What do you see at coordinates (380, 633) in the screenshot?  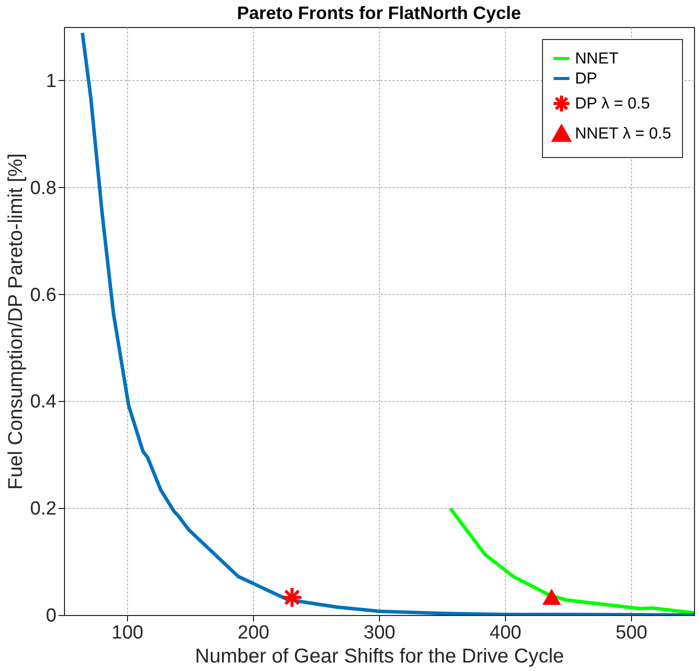 I see `x-tick-label: 300` at bounding box center [380, 633].